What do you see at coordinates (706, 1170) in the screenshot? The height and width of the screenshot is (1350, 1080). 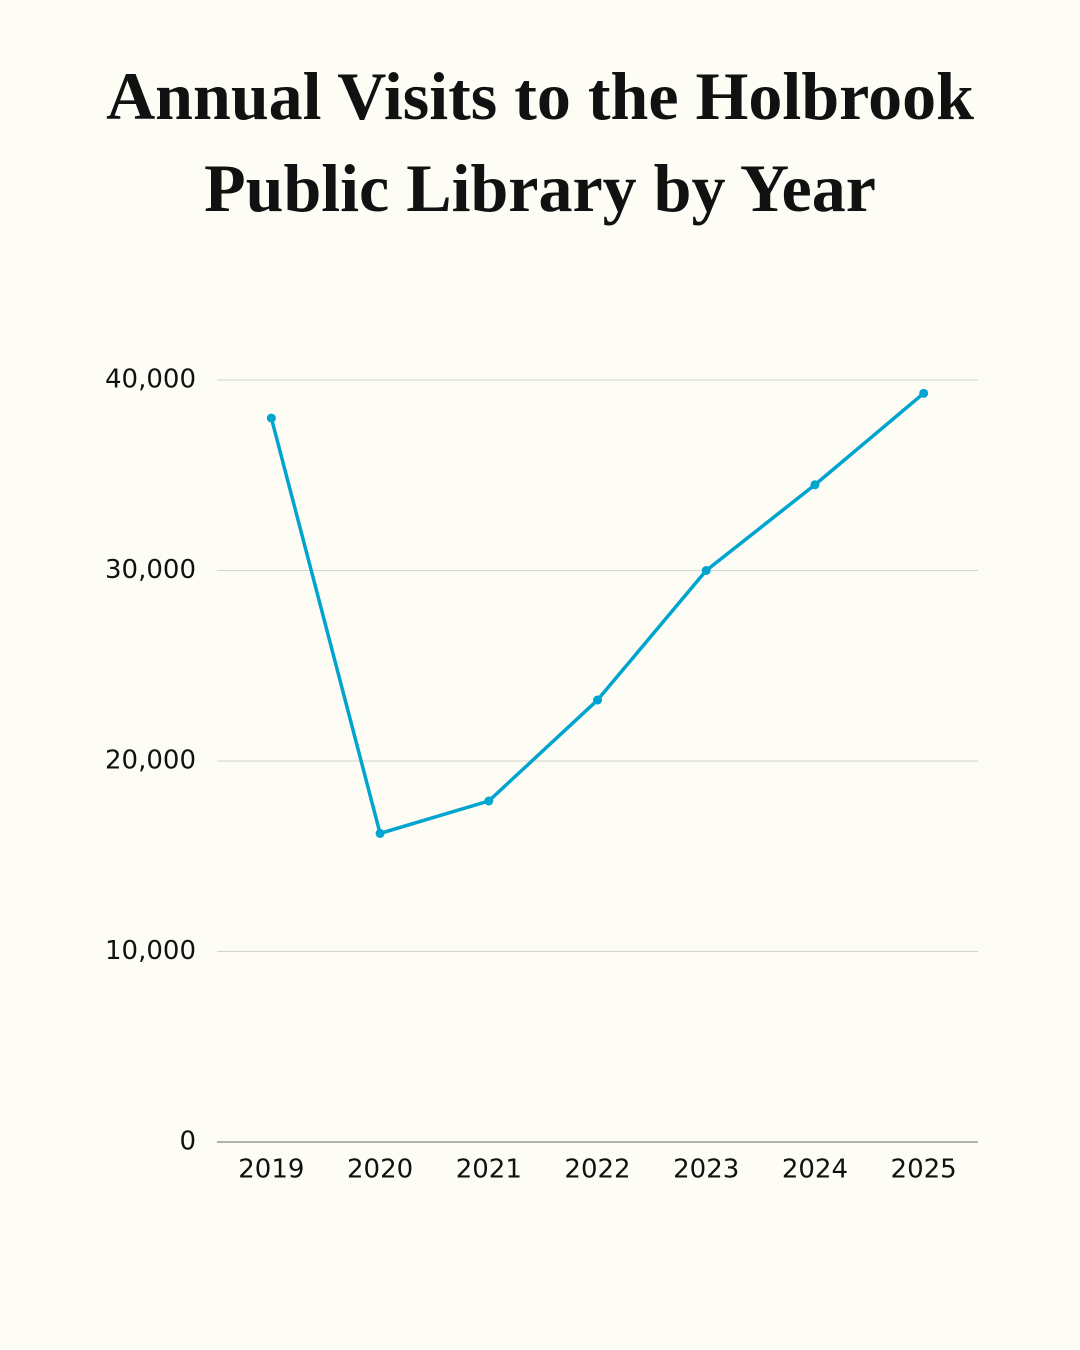 I see `x-tick-label: 2023` at bounding box center [706, 1170].